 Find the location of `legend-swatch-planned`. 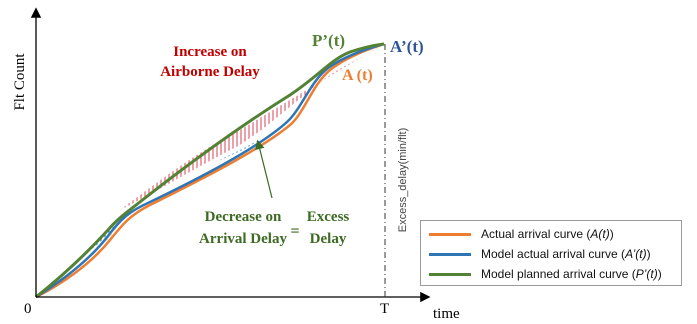

legend-swatch-planned is located at coordinates (450, 274).